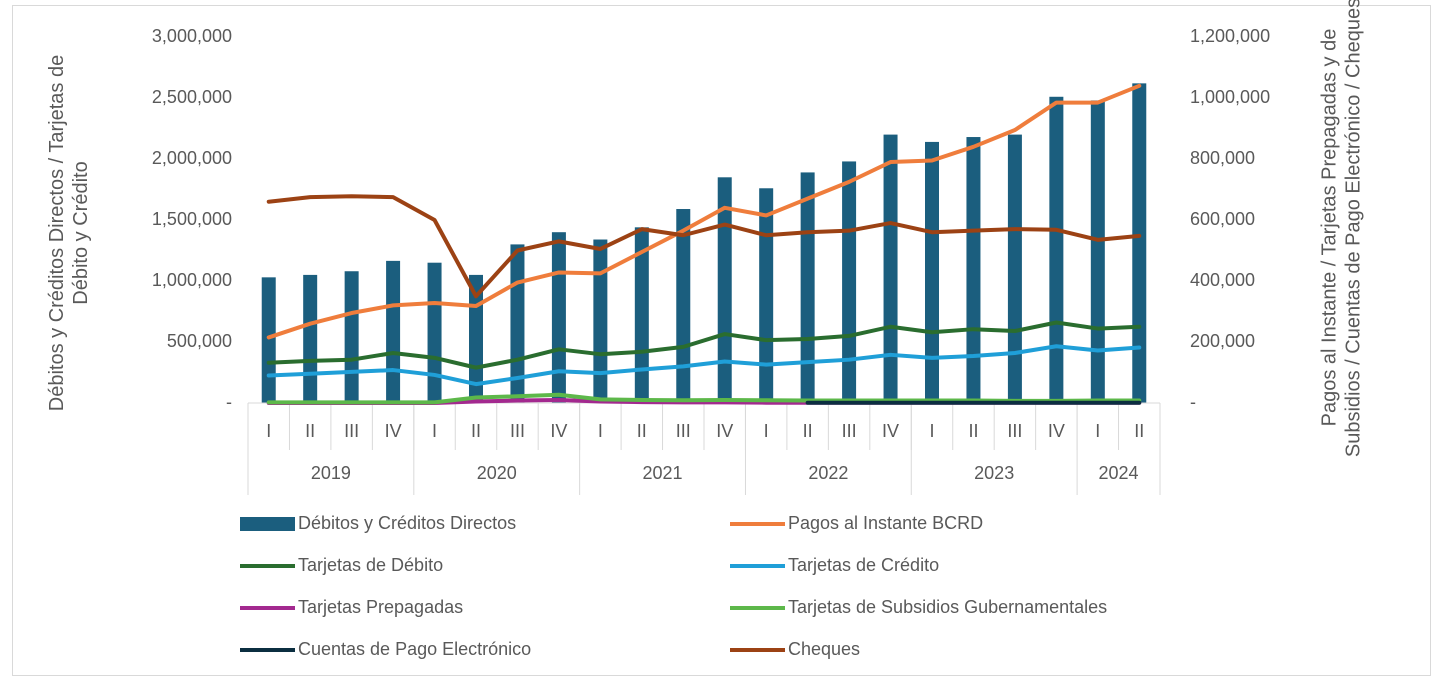 Image resolution: width=1444 pixels, height=681 pixels. Describe the element at coordinates (267, 524) in the screenshot. I see `legend-marker` at that location.